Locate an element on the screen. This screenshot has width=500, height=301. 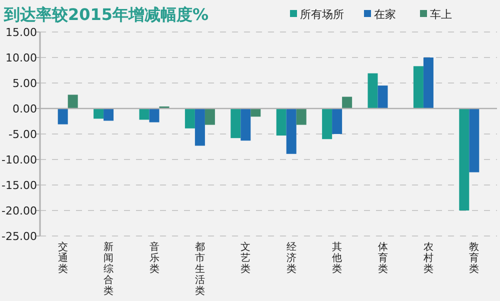
y-tick-label: -5.00 is located at coordinates (22, 134).